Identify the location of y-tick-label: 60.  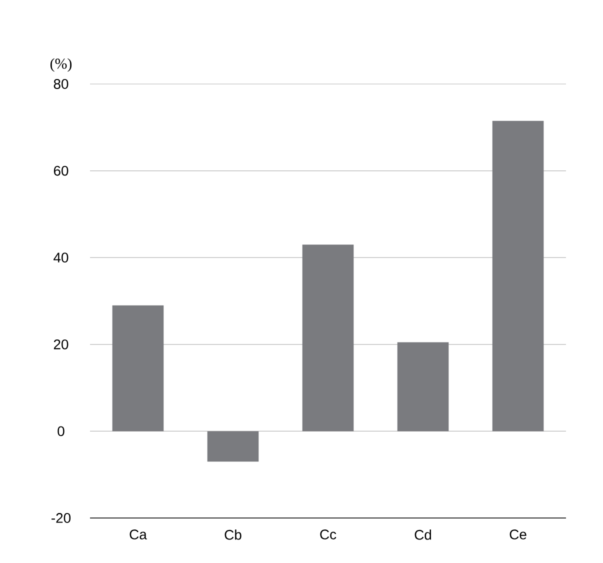
(61, 171).